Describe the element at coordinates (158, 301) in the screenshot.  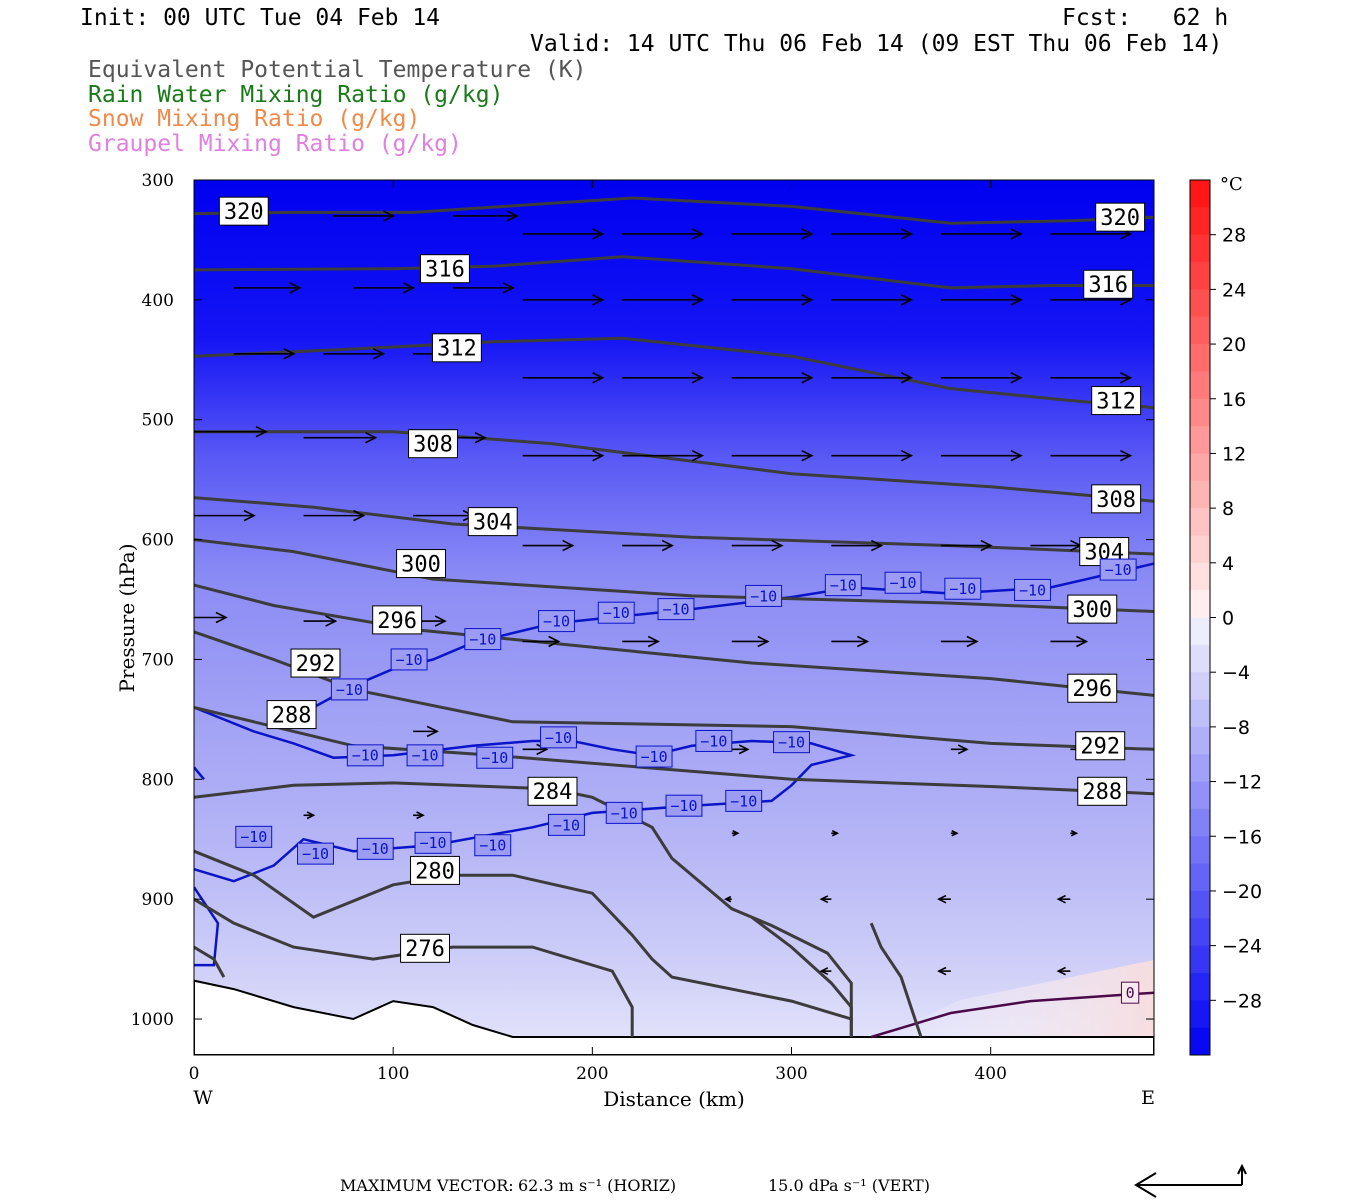
I see `y-tick-label: 400` at that location.